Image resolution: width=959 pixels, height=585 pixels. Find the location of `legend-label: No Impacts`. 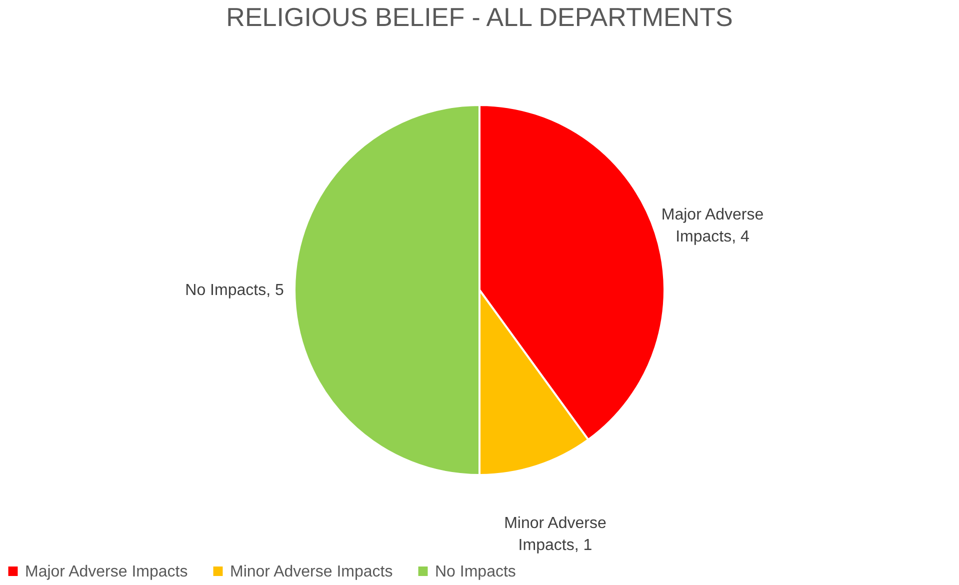

legend-label: No Impacts is located at coordinates (475, 571).